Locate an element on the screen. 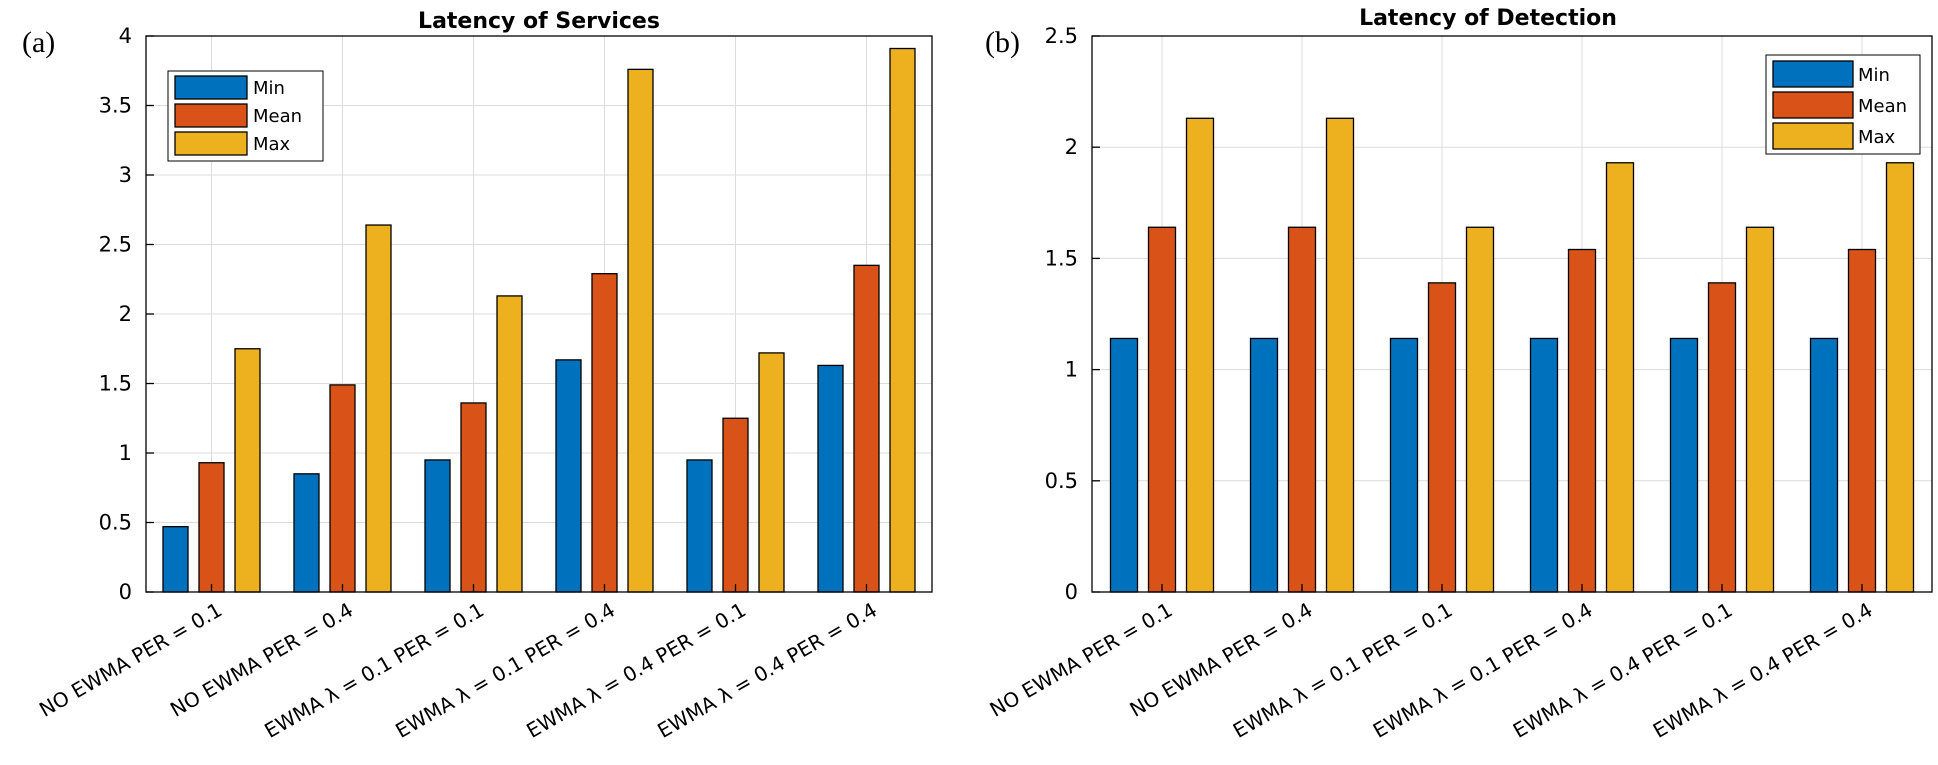  legend-swatch-mean-a is located at coordinates (211, 115).